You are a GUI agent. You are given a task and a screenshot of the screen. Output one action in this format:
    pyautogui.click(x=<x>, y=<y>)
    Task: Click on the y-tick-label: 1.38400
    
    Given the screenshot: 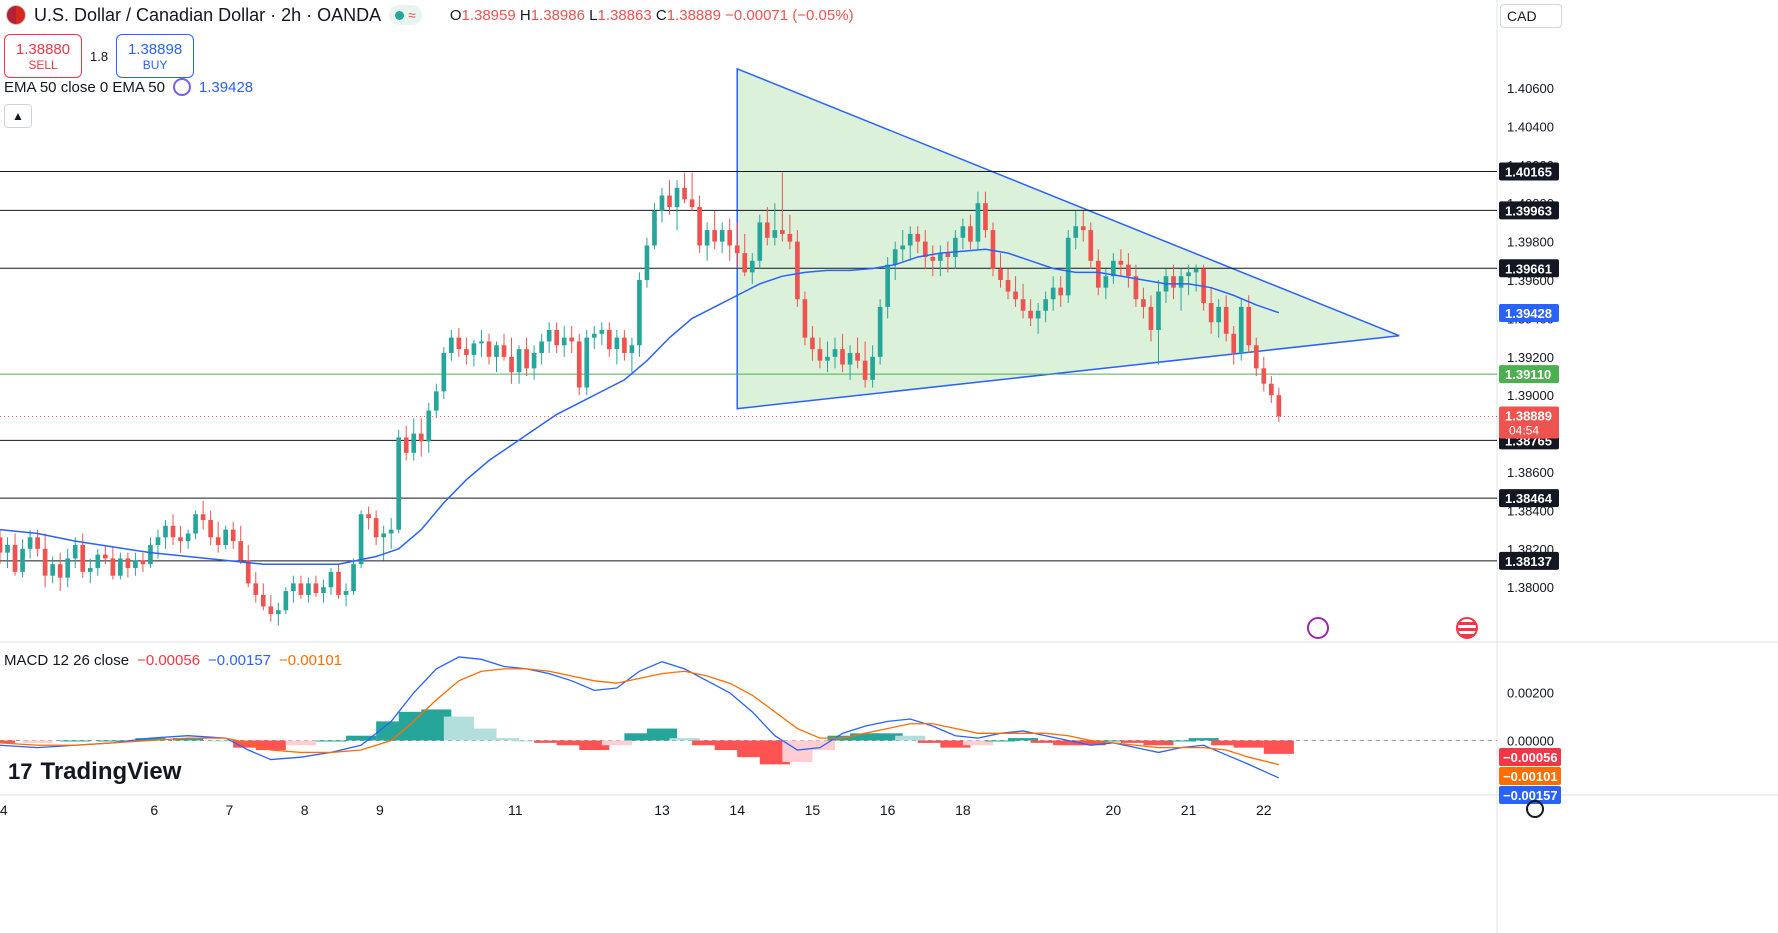 What is the action you would take?
    pyautogui.click(x=1530, y=510)
    